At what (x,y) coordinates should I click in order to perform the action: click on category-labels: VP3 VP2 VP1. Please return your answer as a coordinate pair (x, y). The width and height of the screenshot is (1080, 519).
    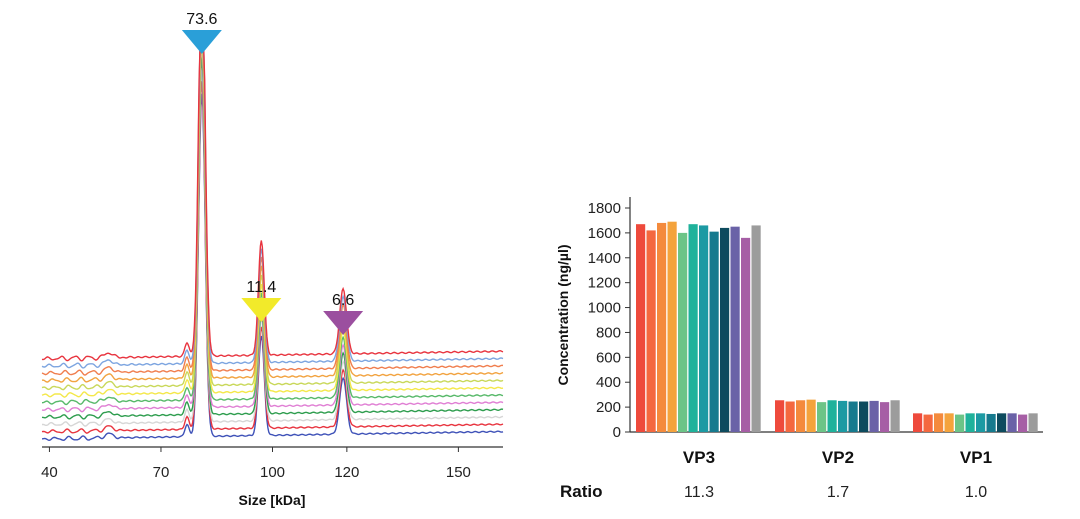
    Looking at the image, I should click on (837, 457).